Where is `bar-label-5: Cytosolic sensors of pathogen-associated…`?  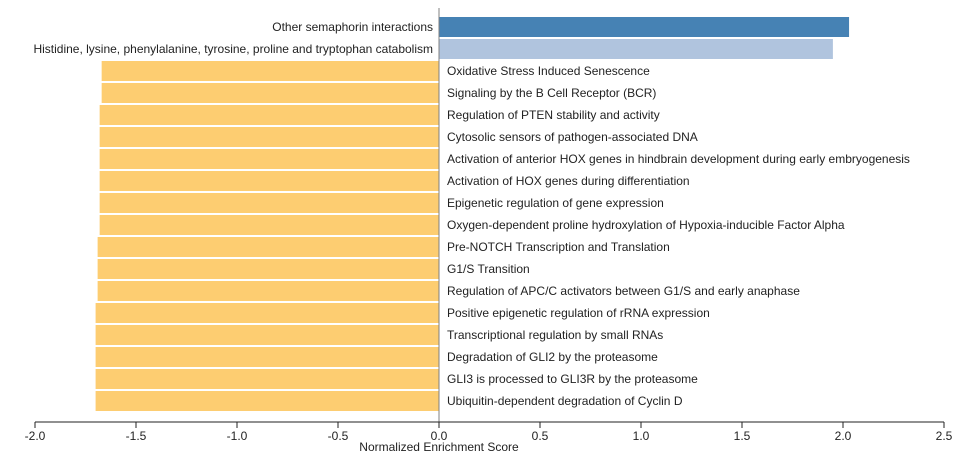
bar-label-5: Cytosolic sensors of pathogen-associated… is located at coordinates (572, 137).